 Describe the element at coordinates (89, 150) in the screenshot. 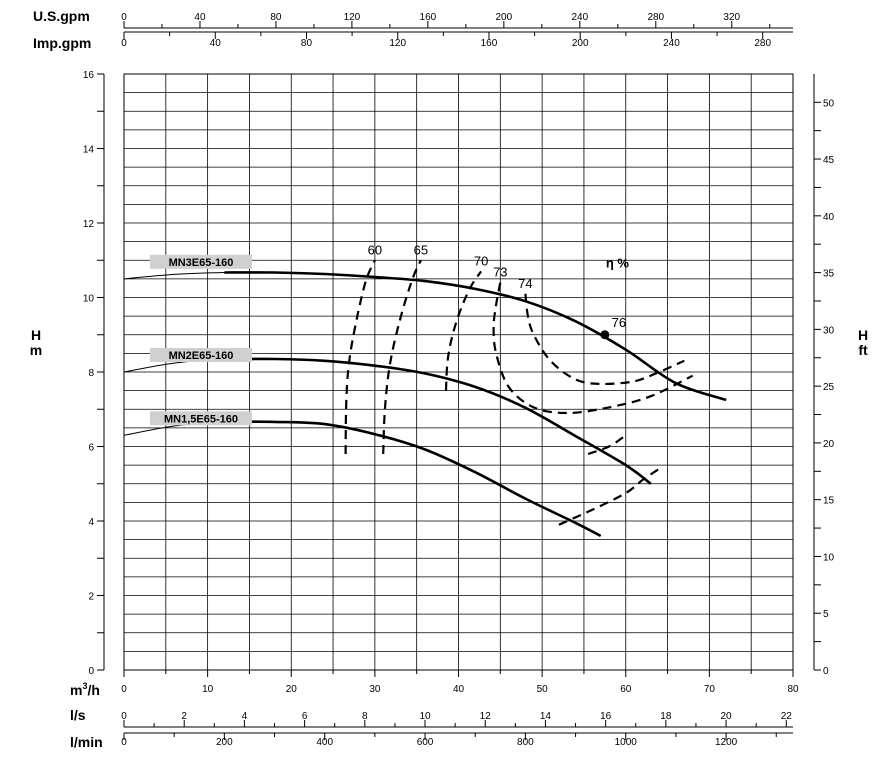

I see `left-tick-label: 14` at that location.